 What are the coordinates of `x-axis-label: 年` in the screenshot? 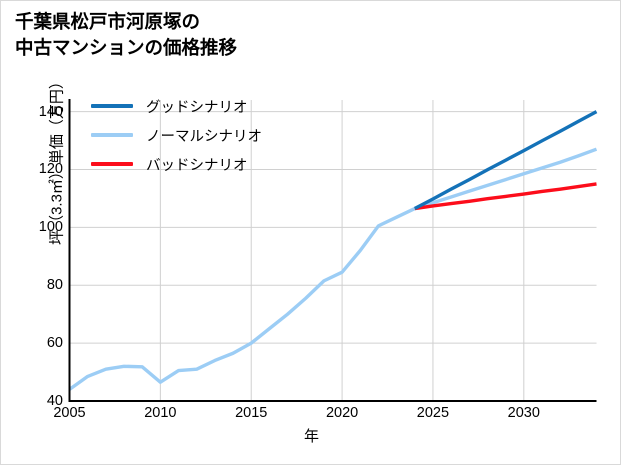 It's located at (311, 436).